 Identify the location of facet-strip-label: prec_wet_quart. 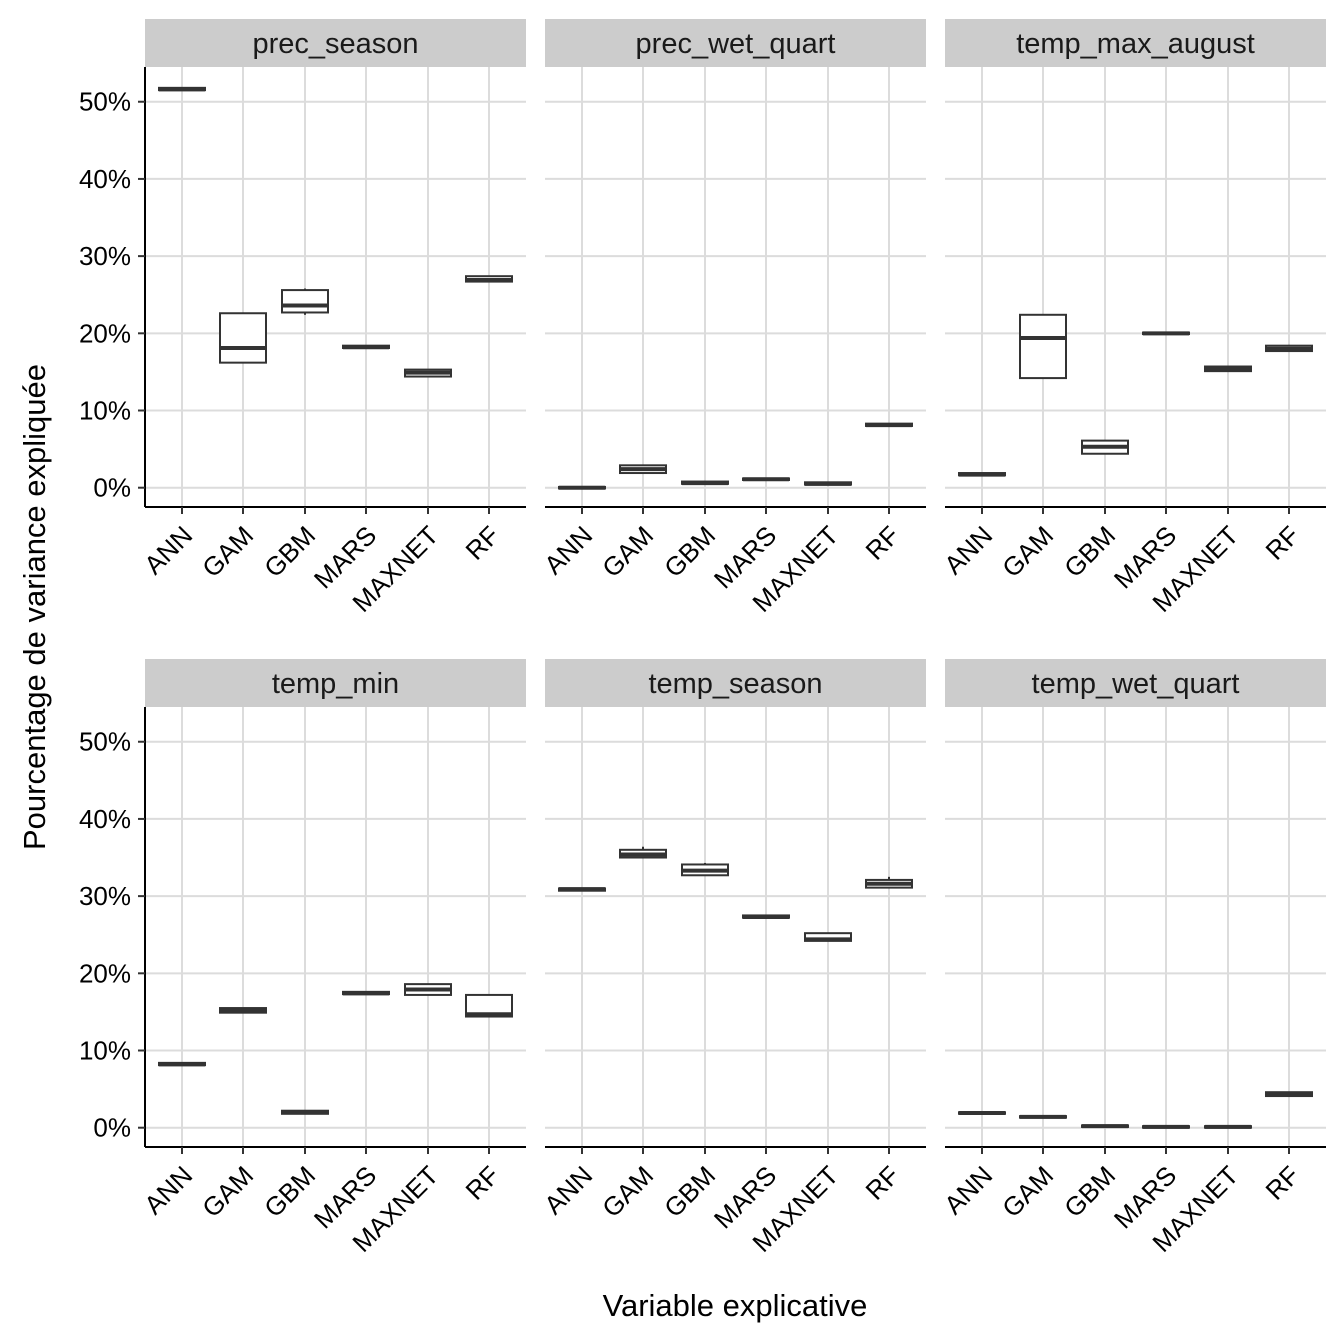
(736, 44).